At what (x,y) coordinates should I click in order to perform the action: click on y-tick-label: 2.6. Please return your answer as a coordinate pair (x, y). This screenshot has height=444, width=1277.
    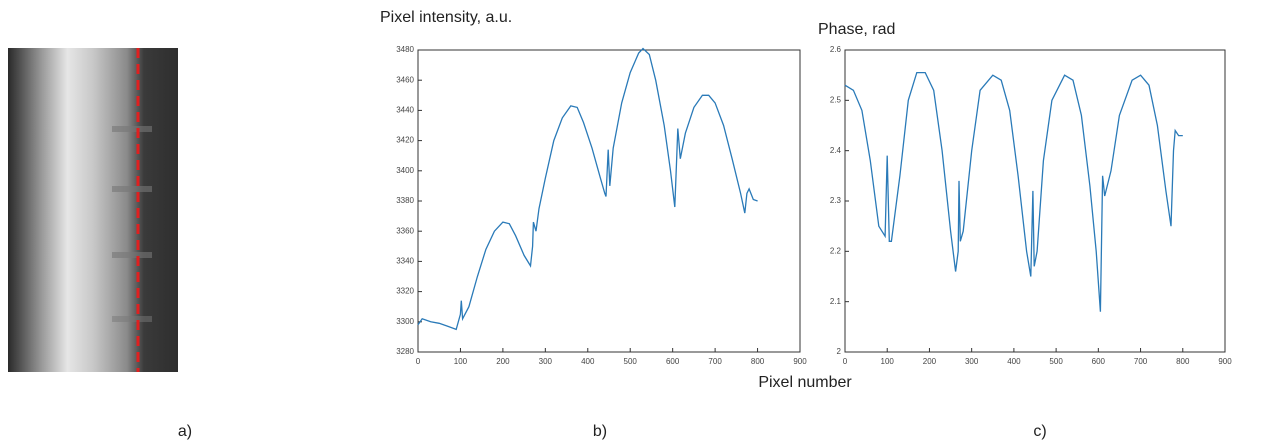
    Looking at the image, I should click on (836, 49).